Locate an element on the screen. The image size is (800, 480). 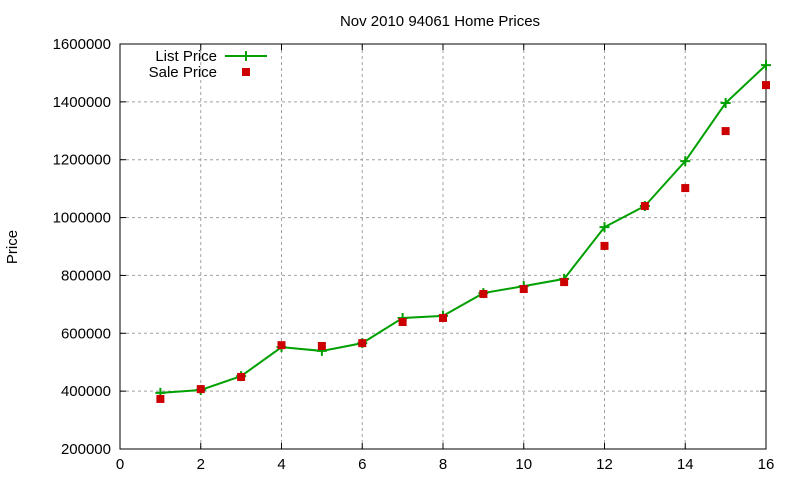
legend-plus-marker-icon is located at coordinates (246, 56).